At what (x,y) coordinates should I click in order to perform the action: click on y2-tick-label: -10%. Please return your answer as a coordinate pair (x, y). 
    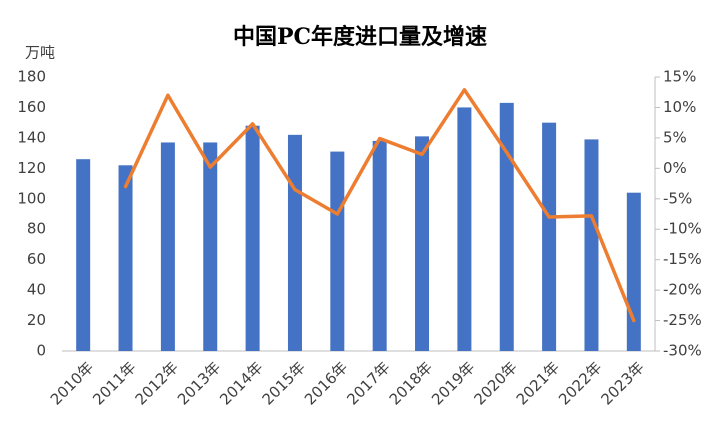
    Looking at the image, I should click on (682, 229).